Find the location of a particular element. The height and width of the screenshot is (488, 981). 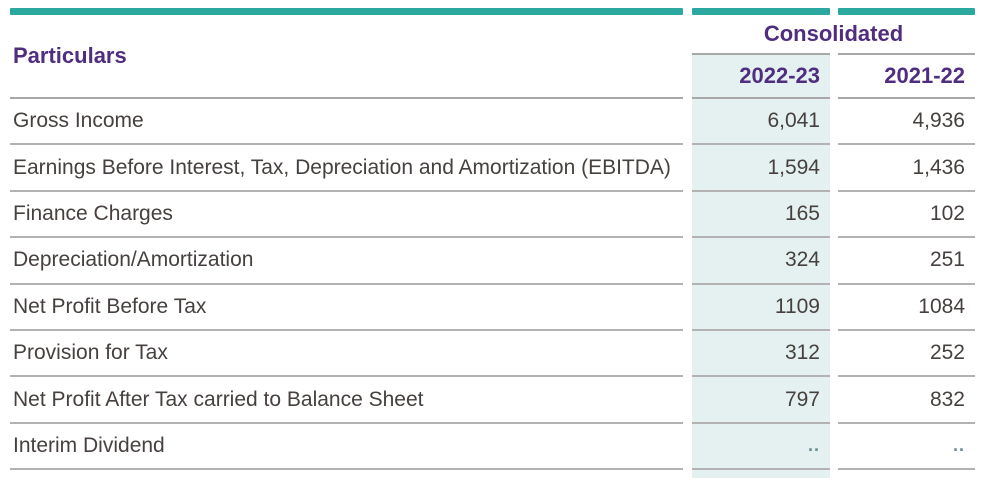

value-2022-23: .. is located at coordinates (761, 447).